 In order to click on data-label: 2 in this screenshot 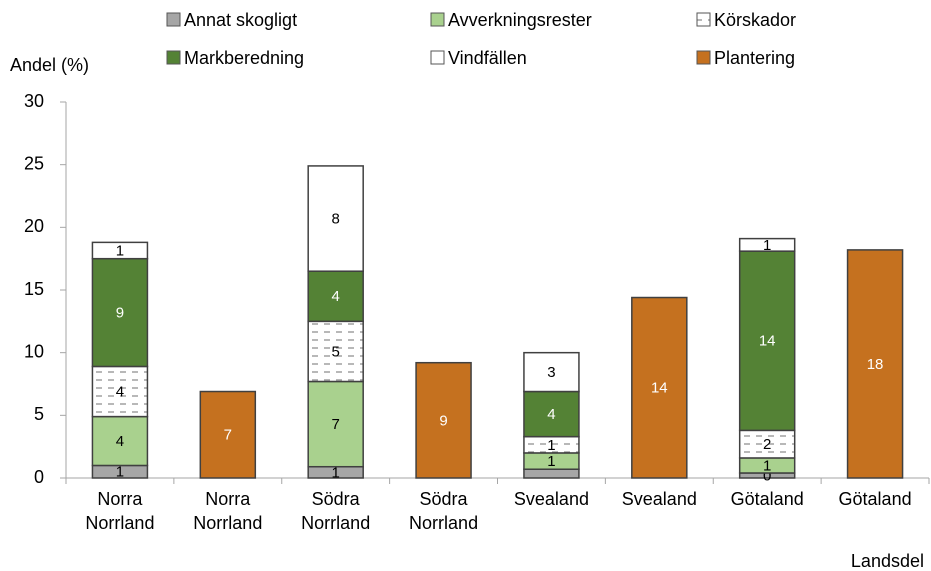, I will do `click(767, 444)`.